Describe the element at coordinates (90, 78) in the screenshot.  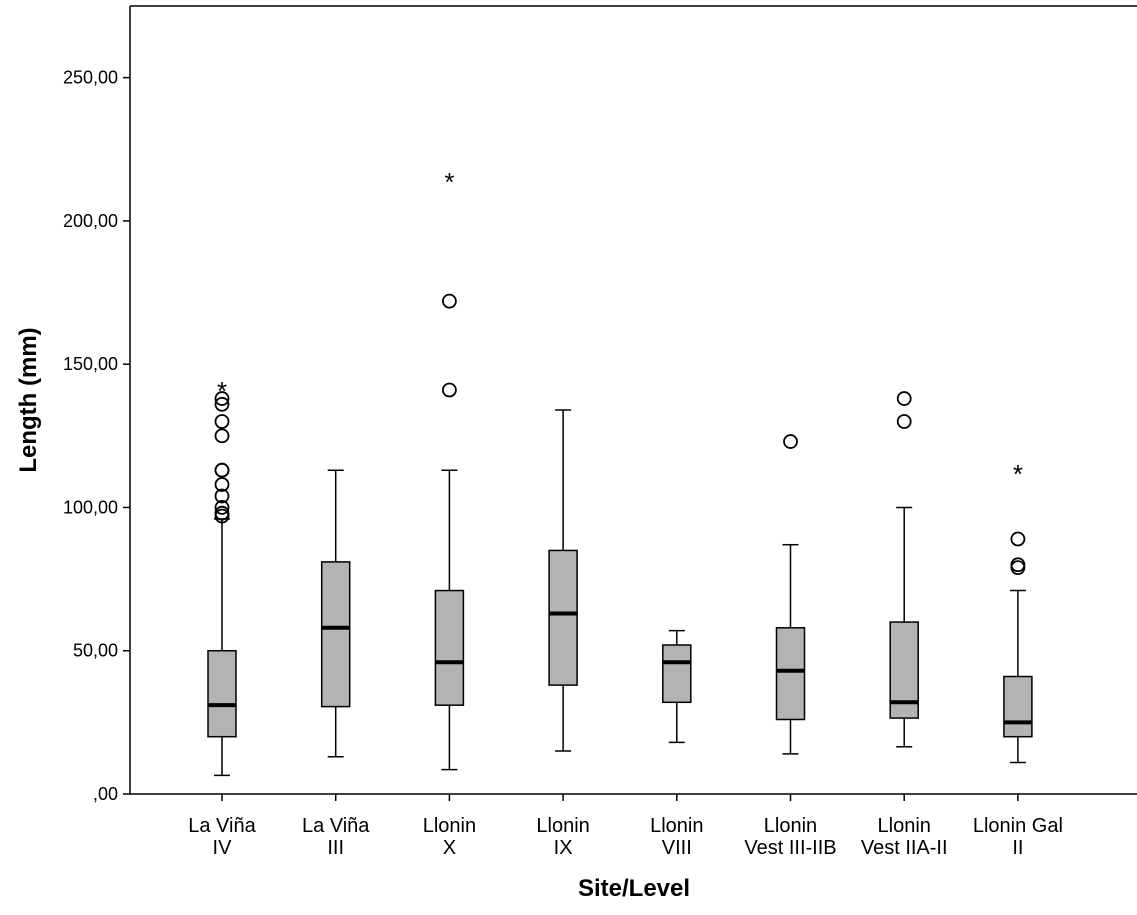
I see `y-tick-label: 250,00` at that location.